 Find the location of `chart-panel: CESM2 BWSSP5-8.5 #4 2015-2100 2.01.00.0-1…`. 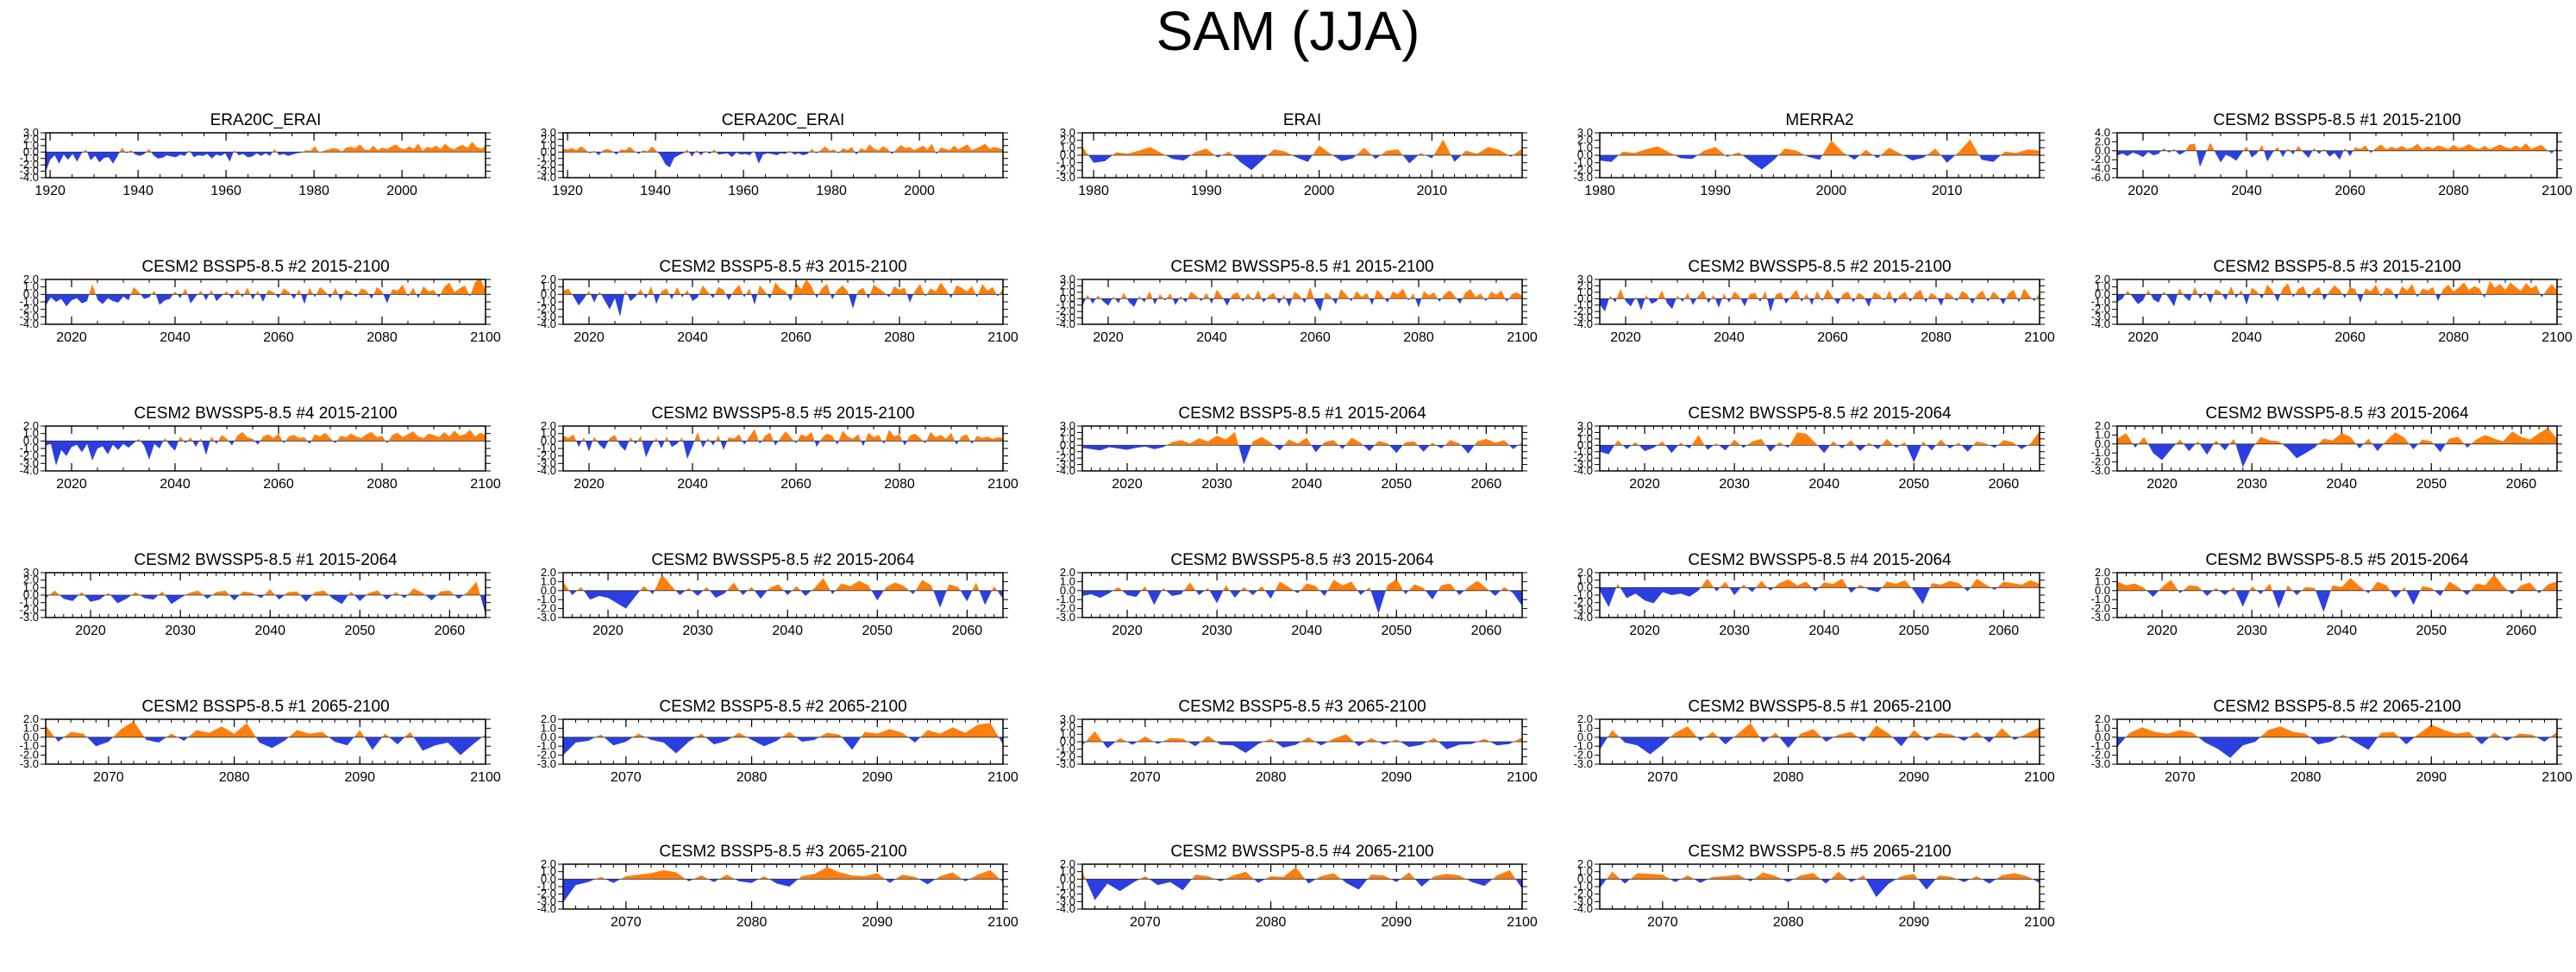

chart-panel: CESM2 BWSSP5-8.5 #4 2015-2100 2.01.00.0-1… is located at coordinates (260, 448).